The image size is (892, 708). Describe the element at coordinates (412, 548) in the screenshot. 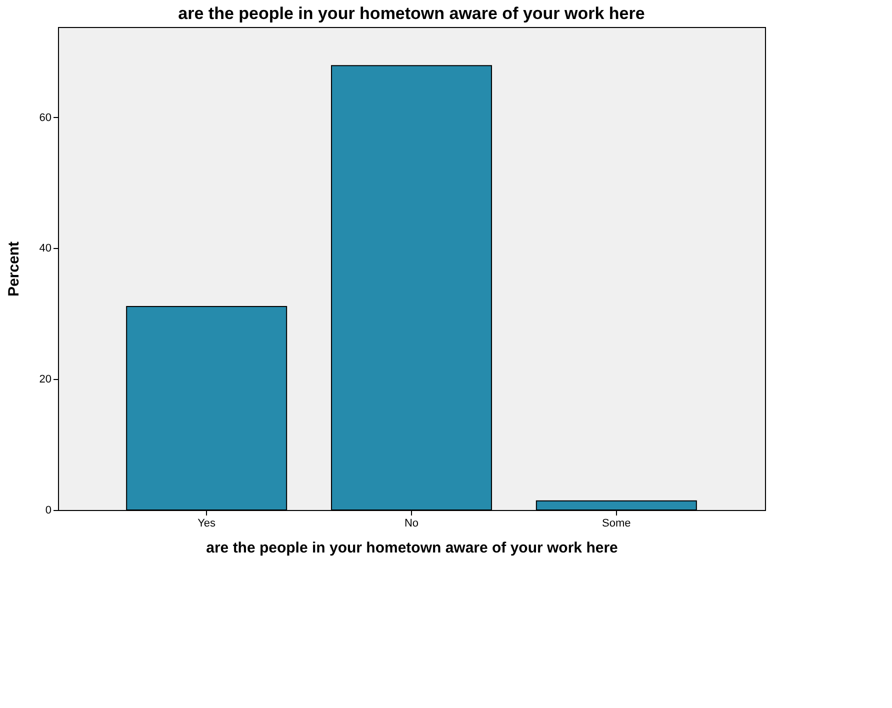

I see `x-axis-title: are the people in your hometown aware of your work here` at that location.